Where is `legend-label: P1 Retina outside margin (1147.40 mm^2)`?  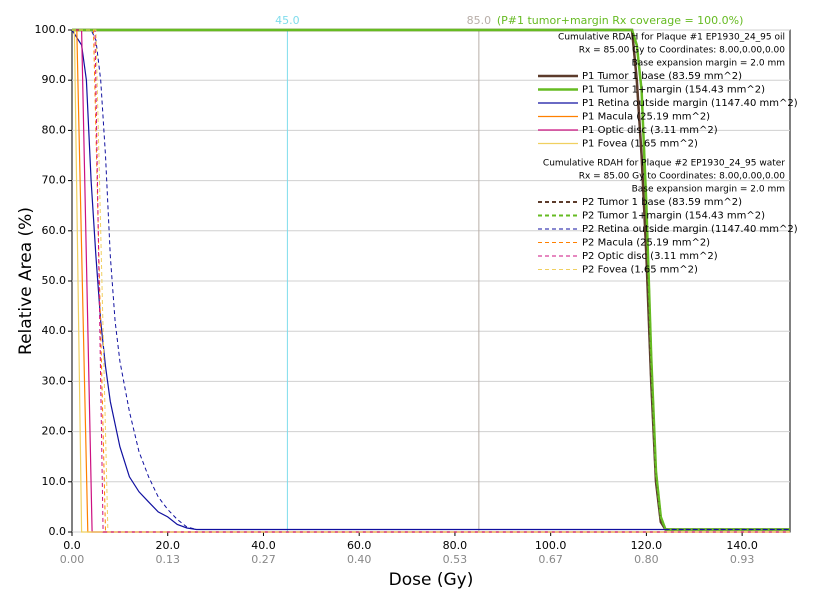 legend-label: P1 Retina outside margin (1147.40 mm^2) is located at coordinates (690, 103).